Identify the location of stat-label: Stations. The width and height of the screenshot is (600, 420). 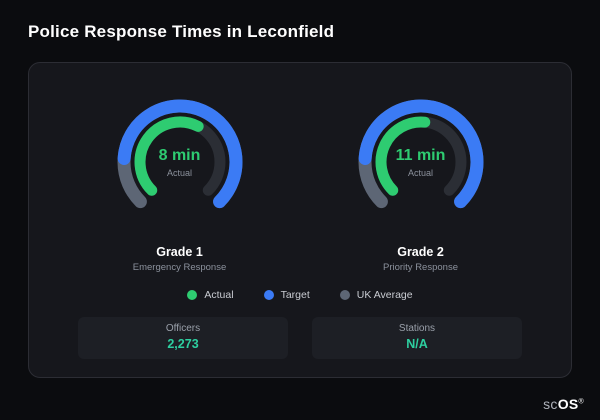
(417, 328).